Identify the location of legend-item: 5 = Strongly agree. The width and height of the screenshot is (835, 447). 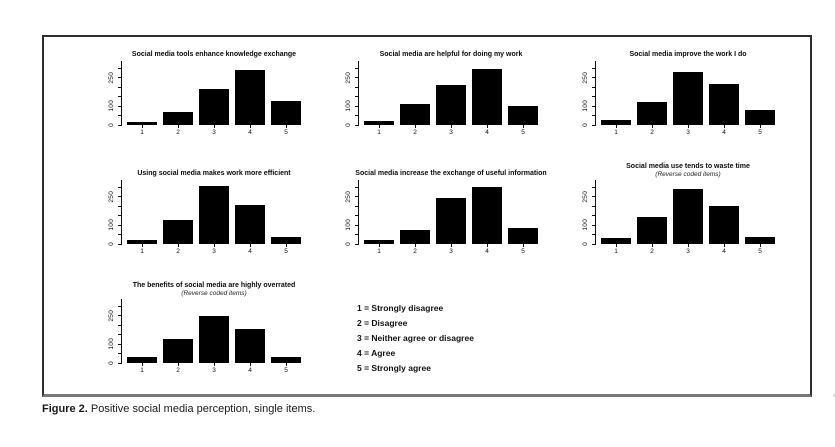
(394, 368).